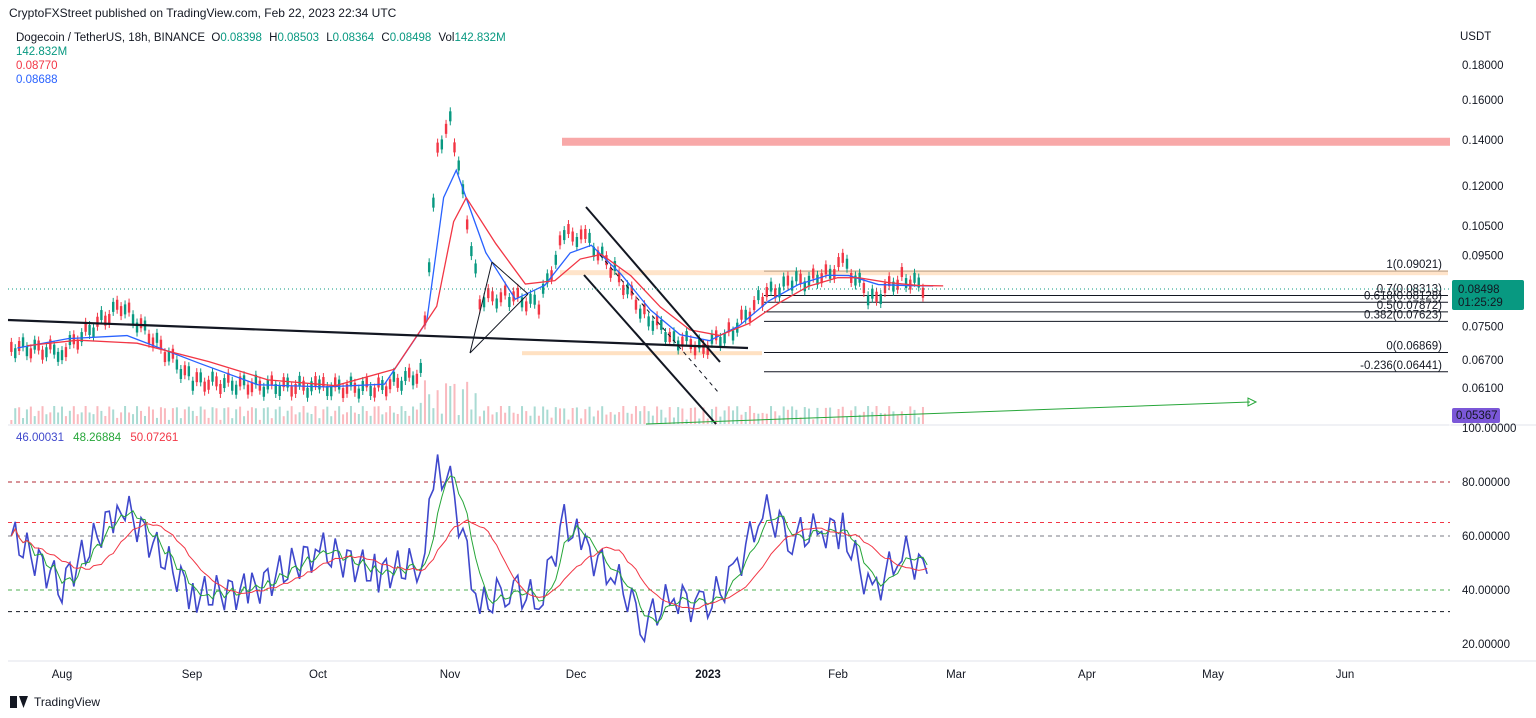 The image size is (1536, 718). Describe the element at coordinates (1488, 294) in the screenshot. I see `price-tag` at that location.